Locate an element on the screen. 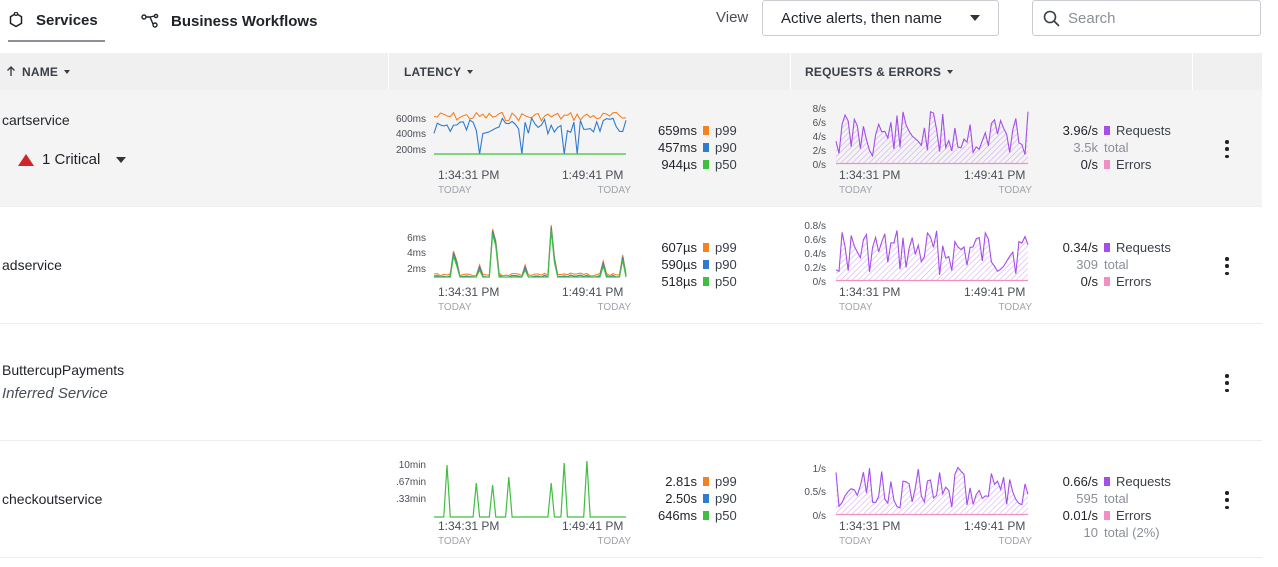 This screenshot has width=1278, height=567. y-tick-label: 4/s is located at coordinates (819, 137).